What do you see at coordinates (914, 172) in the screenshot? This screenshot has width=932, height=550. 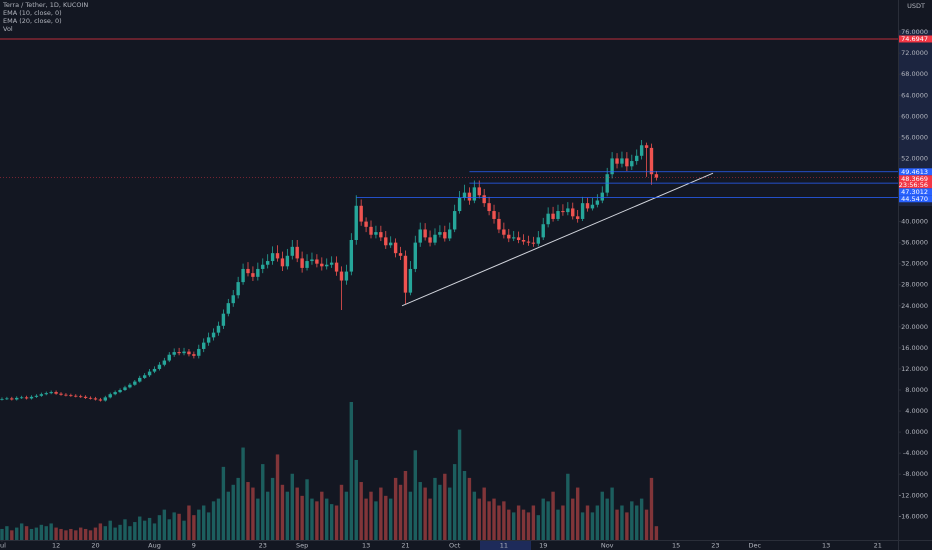 I see `price-badge-label: 49.4613` at bounding box center [914, 172].